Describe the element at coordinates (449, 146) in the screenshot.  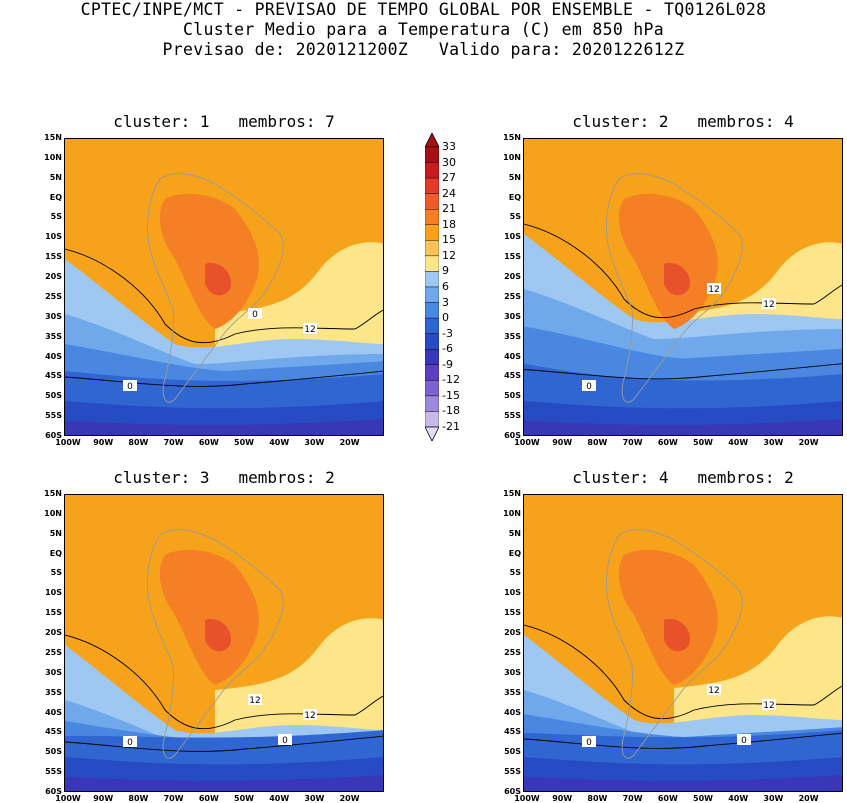
I see `colorbar-label: 33` at that location.